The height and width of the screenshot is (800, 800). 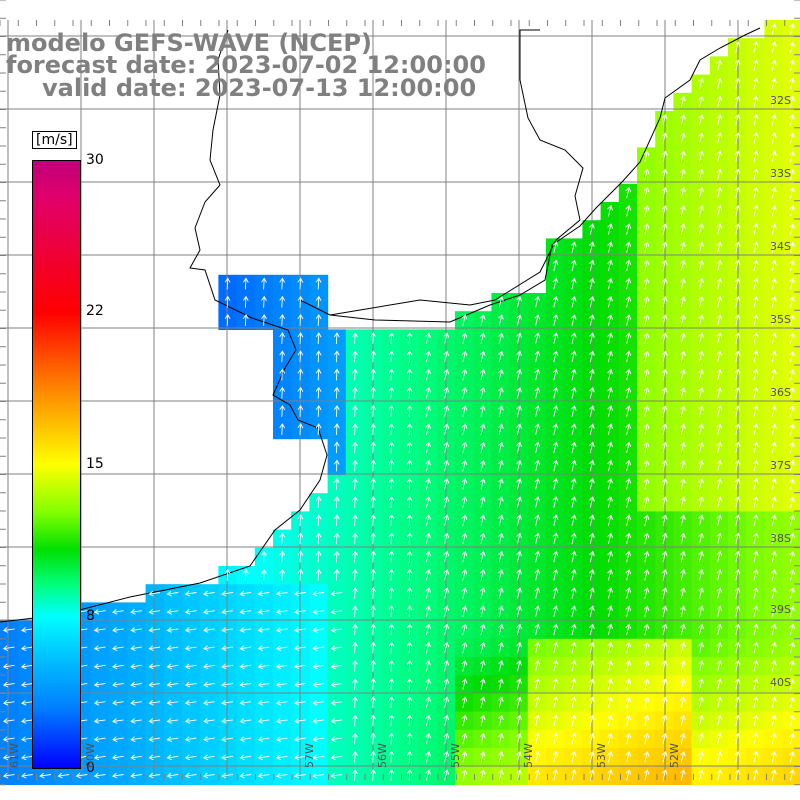 What do you see at coordinates (382, 755) in the screenshot?
I see `lon-label: 56W` at bounding box center [382, 755].